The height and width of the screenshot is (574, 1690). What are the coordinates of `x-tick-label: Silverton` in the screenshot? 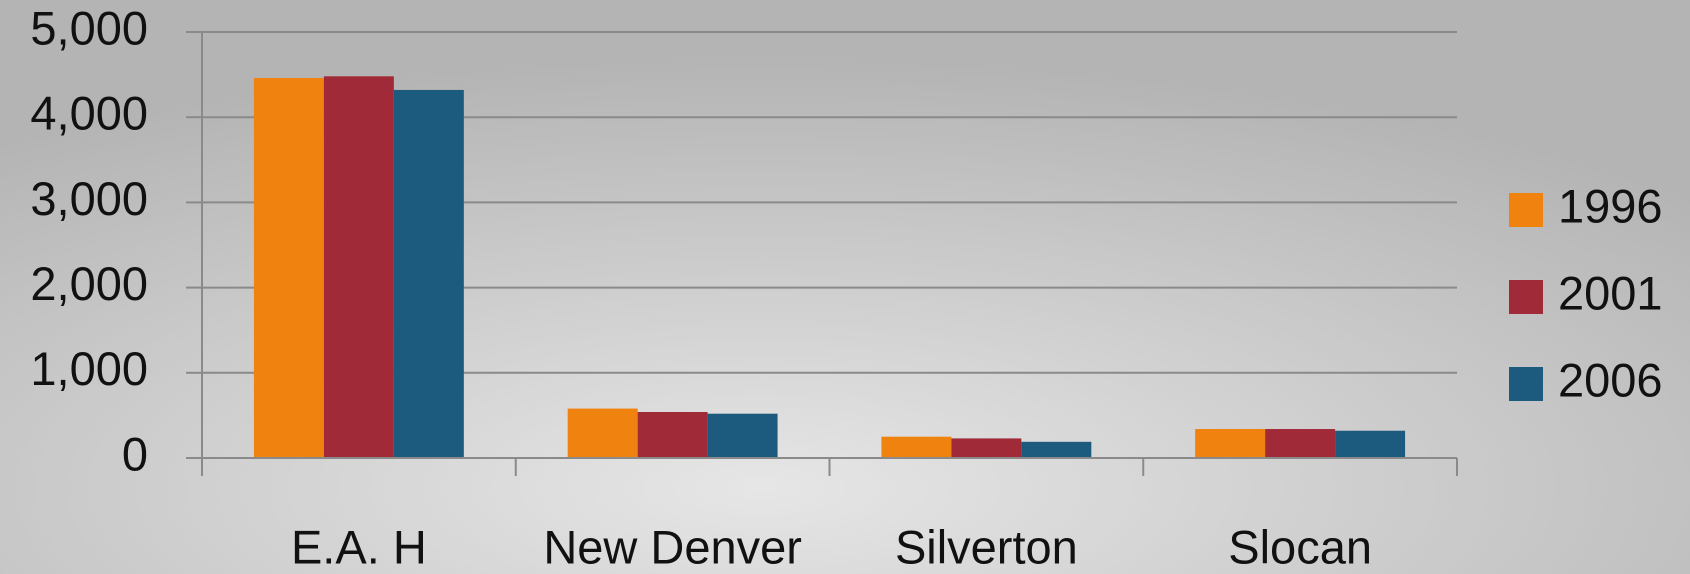 It's located at (986, 546).